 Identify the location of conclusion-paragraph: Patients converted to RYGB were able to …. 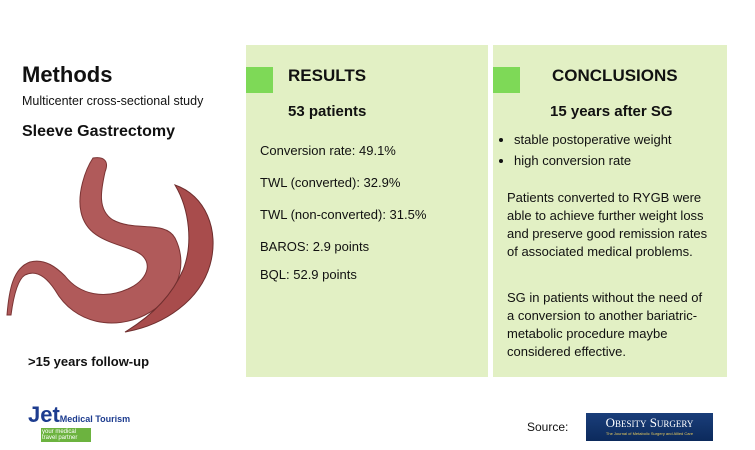
(607, 224).